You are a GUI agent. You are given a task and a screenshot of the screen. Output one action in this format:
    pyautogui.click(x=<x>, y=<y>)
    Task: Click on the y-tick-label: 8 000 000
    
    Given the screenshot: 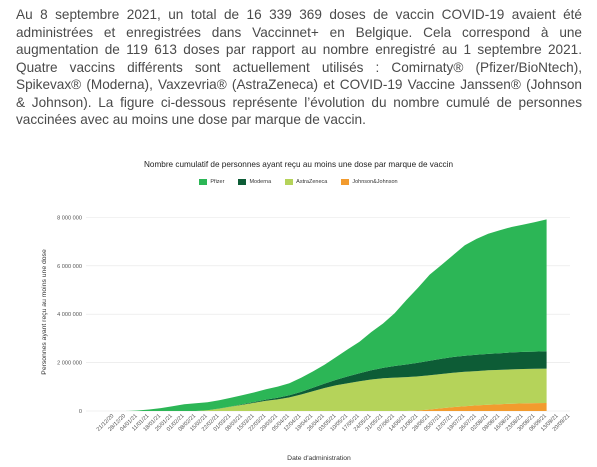 What is the action you would take?
    pyautogui.click(x=69, y=218)
    